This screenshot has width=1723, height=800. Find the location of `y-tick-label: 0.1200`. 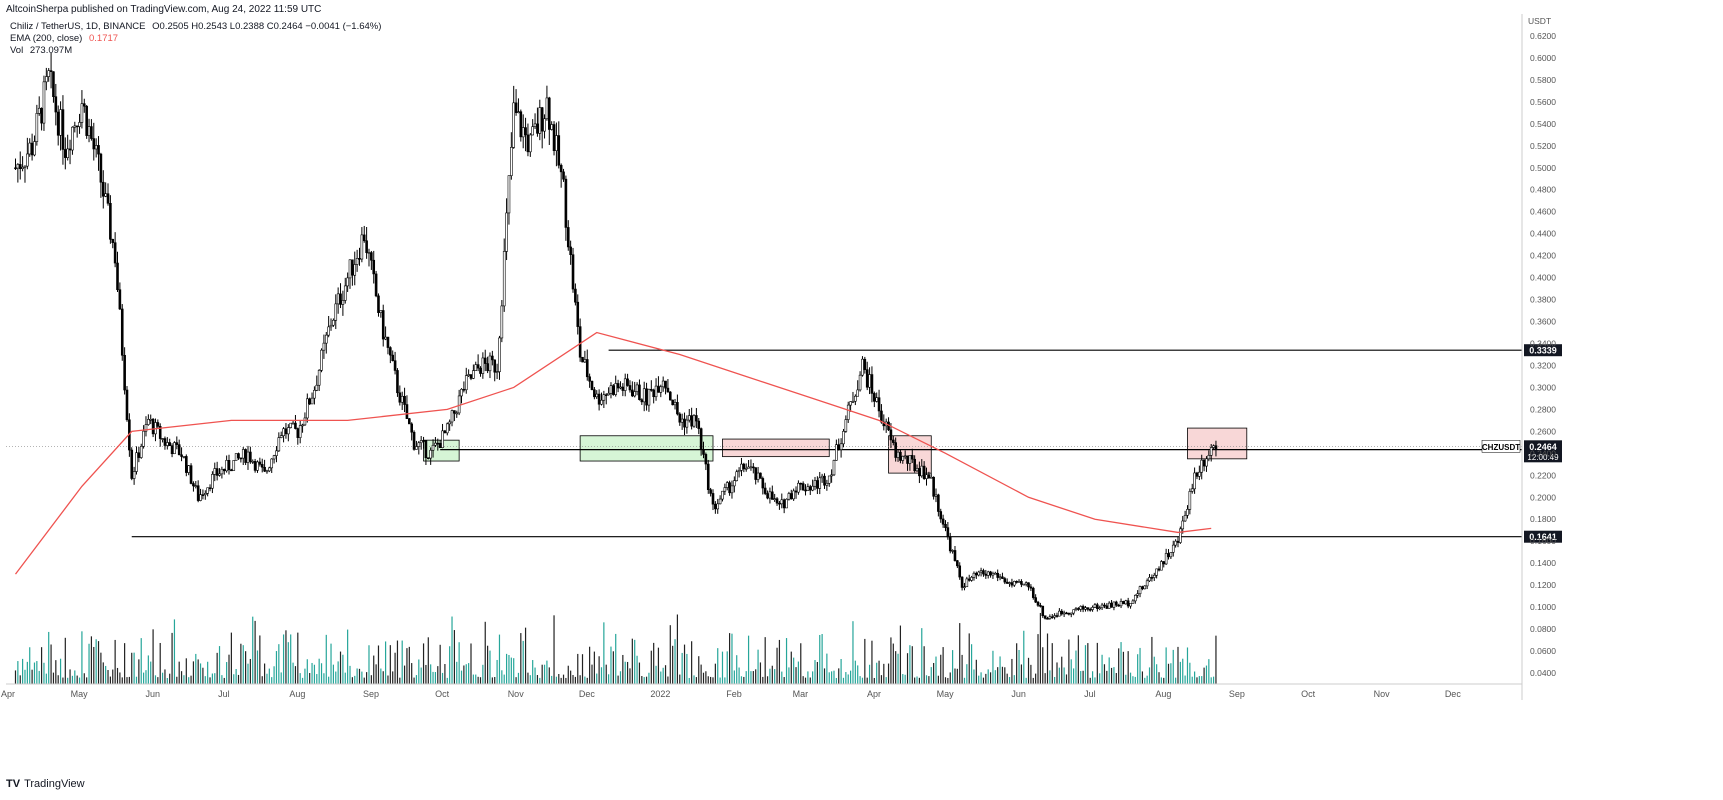

y-tick-label: 0.1200 is located at coordinates (1543, 585).